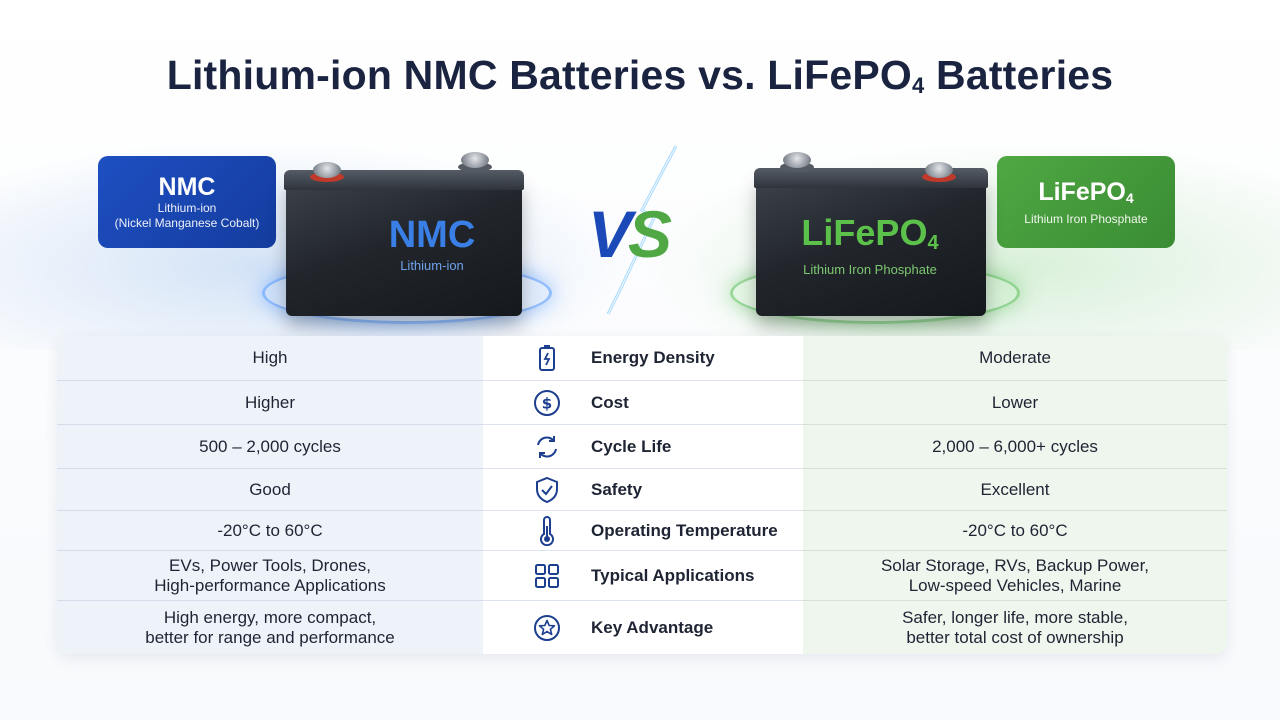 The height and width of the screenshot is (720, 1280). What do you see at coordinates (864, 232) in the screenshot?
I see `lfp-battery-label-text: LiFePO` at bounding box center [864, 232].